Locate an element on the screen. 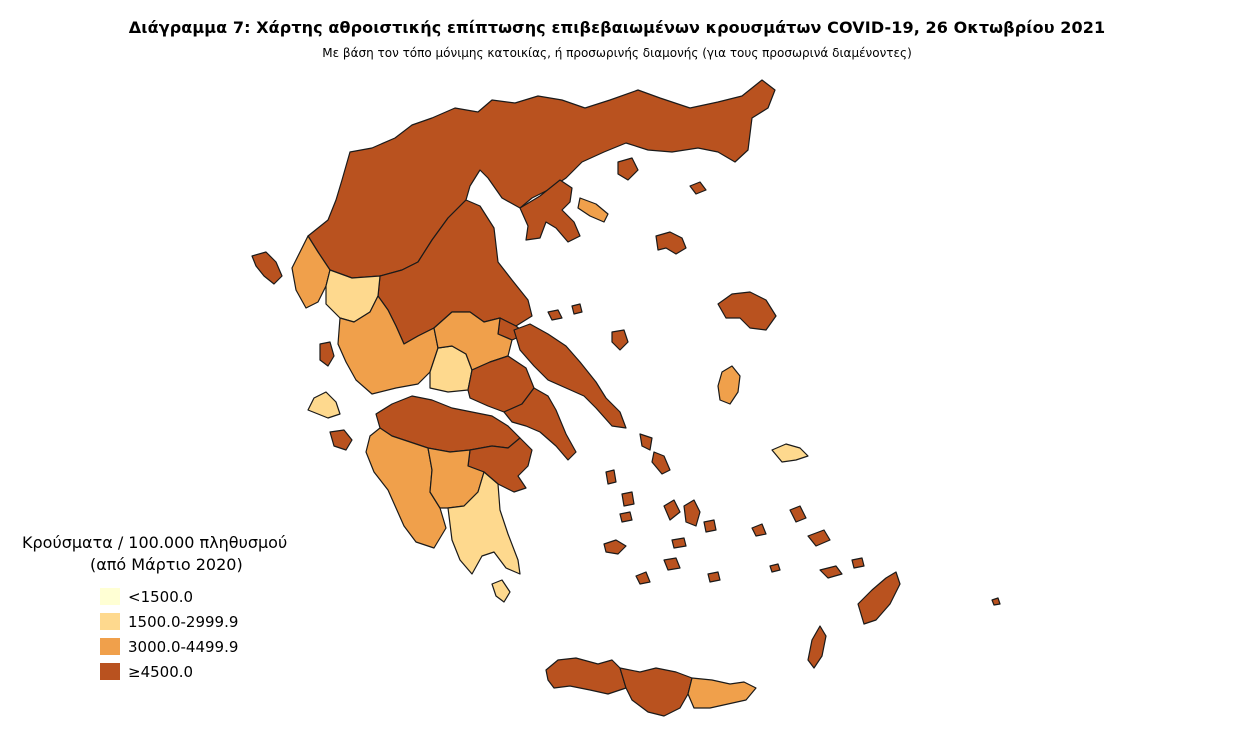 This screenshot has width=1244, height=750. region-fthiotida is located at coordinates (473, 341).